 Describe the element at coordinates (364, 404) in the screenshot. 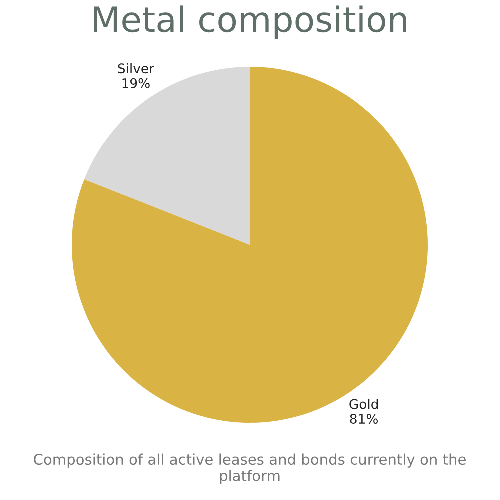

I see `slice-label: Gold` at that location.